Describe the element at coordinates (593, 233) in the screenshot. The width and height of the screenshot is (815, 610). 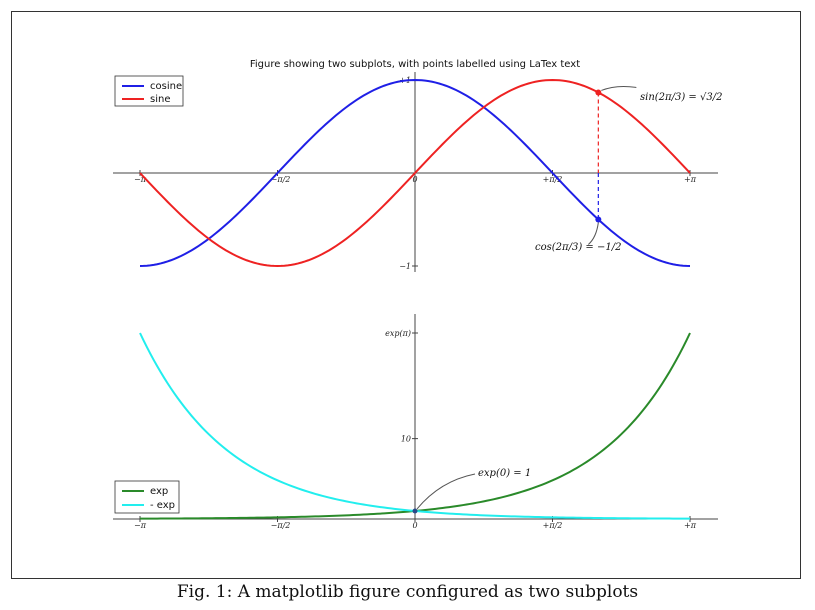
I see `cosine-annotation-arrow` at that location.